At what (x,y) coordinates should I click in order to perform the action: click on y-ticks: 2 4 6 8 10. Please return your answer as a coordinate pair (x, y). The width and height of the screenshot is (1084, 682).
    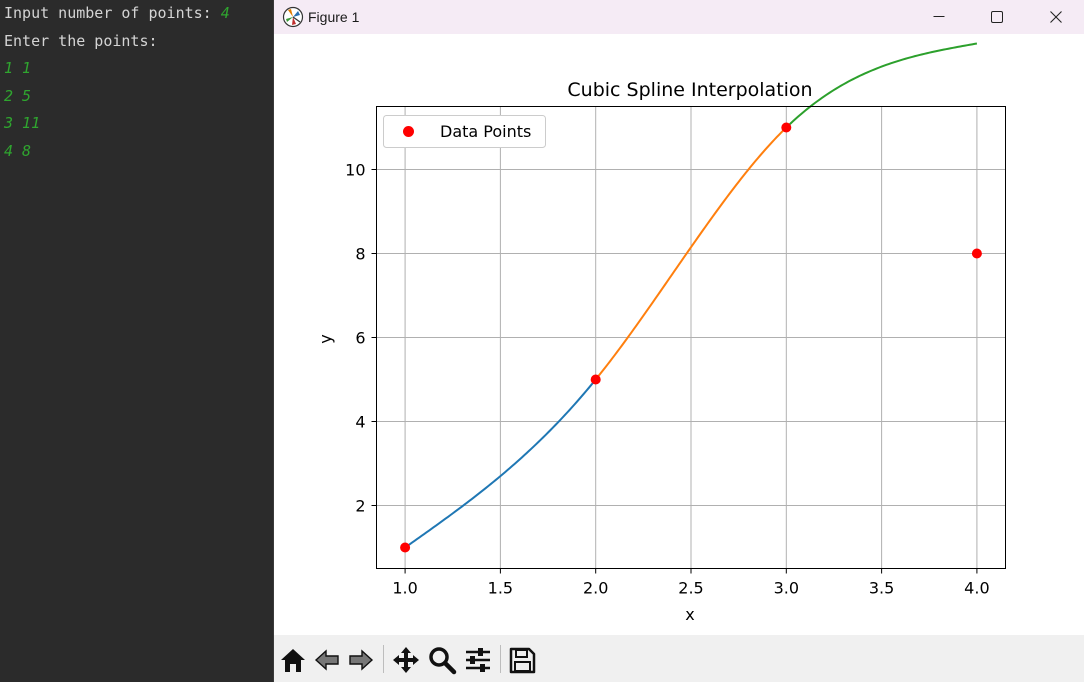
    Looking at the image, I should click on (361, 338).